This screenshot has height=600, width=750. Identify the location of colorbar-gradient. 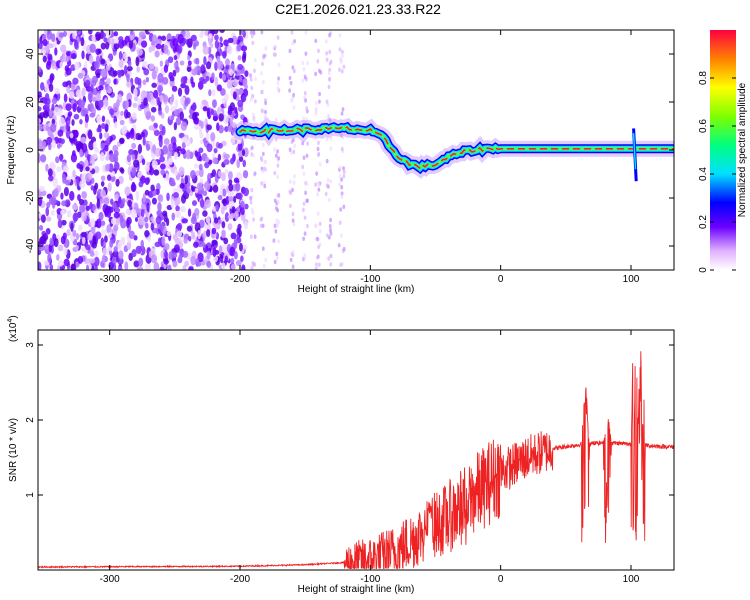
(723, 150).